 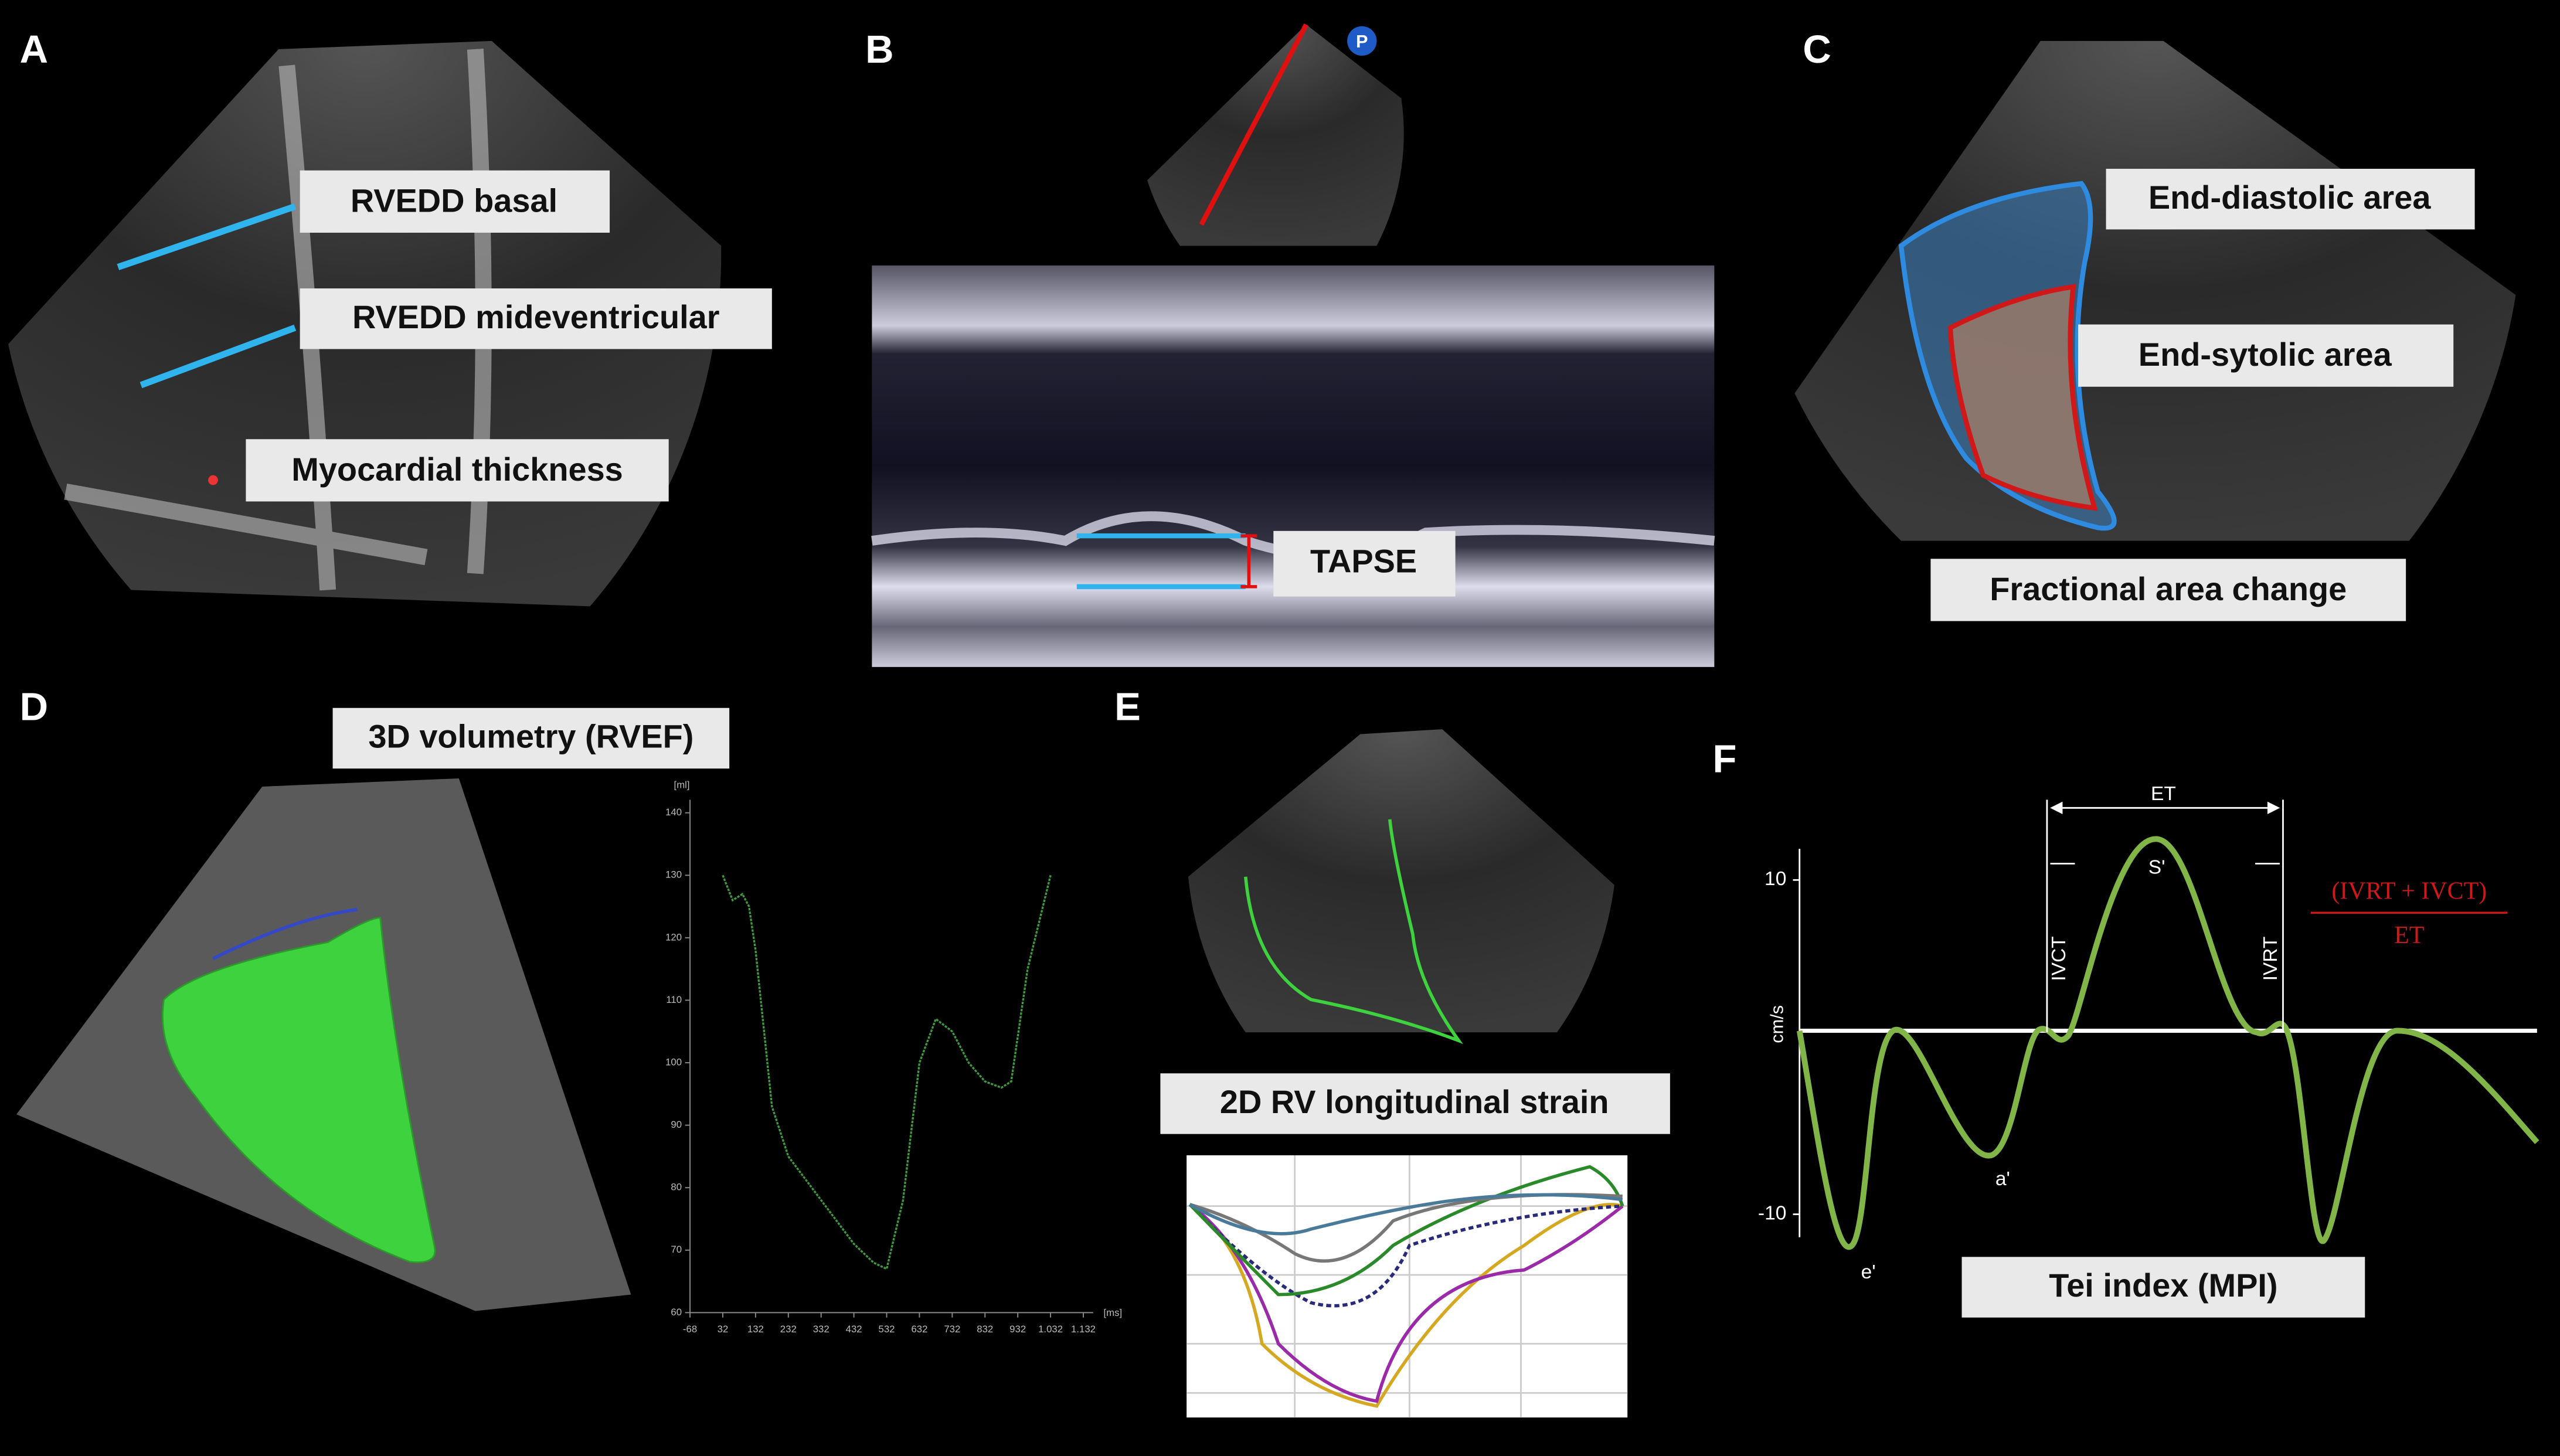 I want to click on annotation: e', so click(x=1868, y=1272).